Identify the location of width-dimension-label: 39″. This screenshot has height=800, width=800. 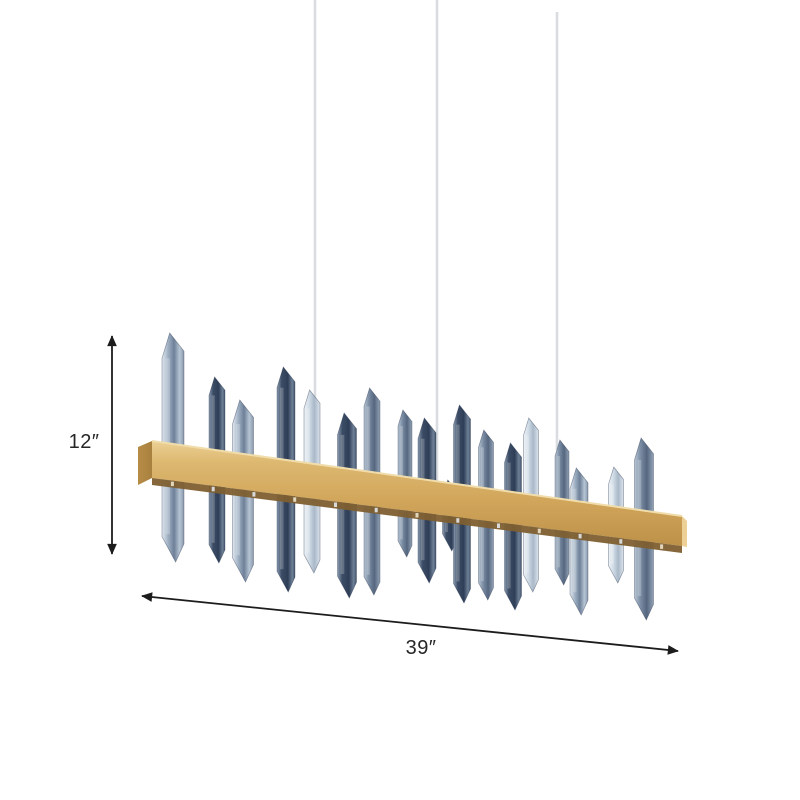
(421, 648).